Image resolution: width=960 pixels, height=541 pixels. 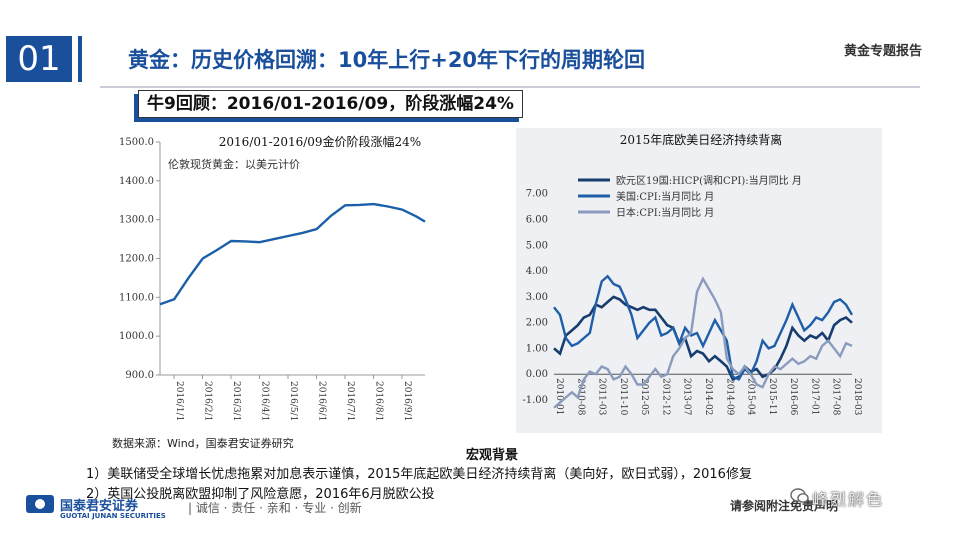 What do you see at coordinates (407, 401) in the screenshot?
I see `x-tick-label: 2016/9/1` at bounding box center [407, 401].